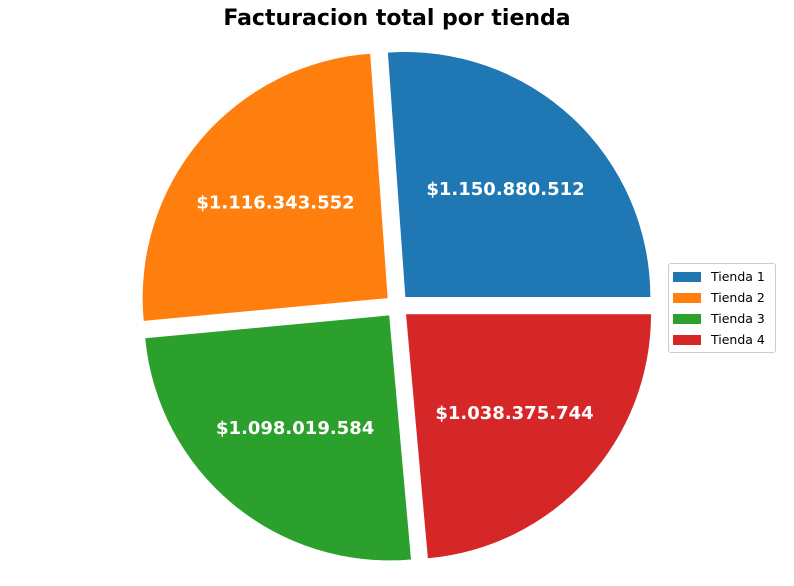  I want to click on legend-item-tienda-4: Tienda 4, so click(722, 339).